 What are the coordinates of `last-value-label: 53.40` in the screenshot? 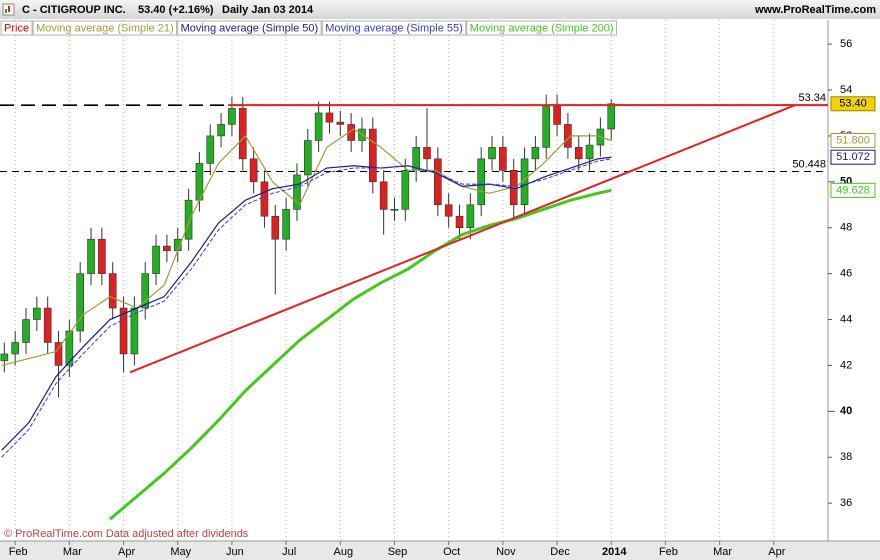 It's located at (853, 104).